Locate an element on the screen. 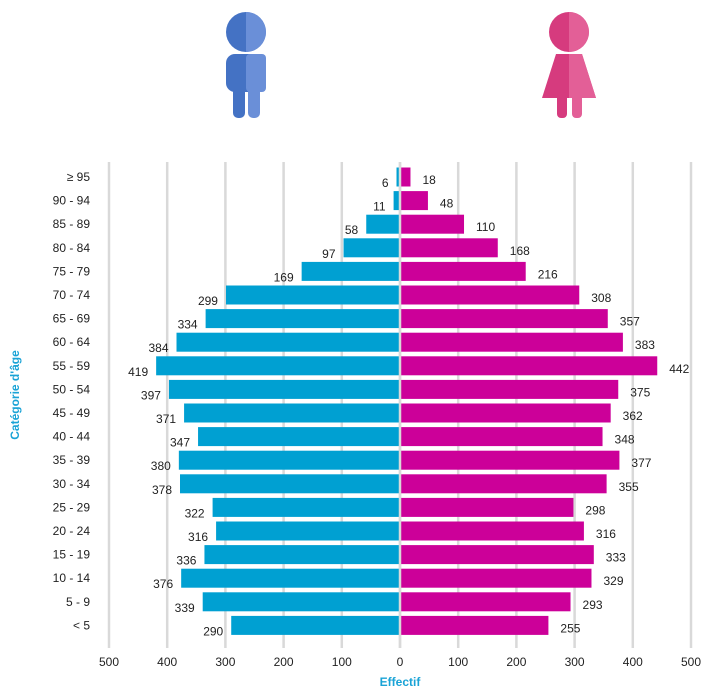  value-label-women: 362 is located at coordinates (633, 416).